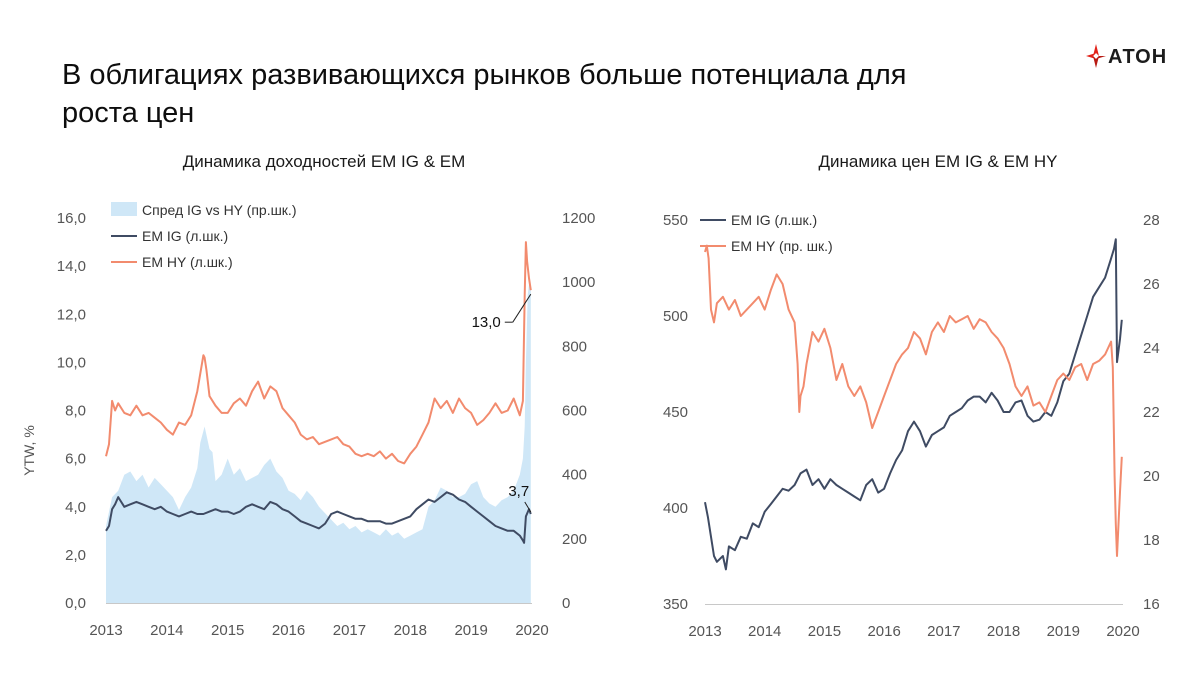 The width and height of the screenshot is (1200, 675). What do you see at coordinates (675, 412) in the screenshot?
I see `y-left-tick-label: 450` at bounding box center [675, 412].